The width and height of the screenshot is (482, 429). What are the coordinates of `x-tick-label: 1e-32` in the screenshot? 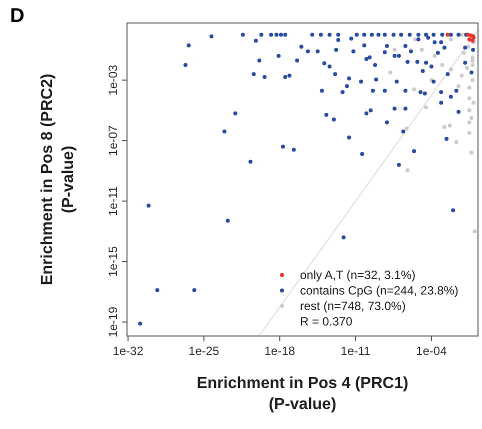 It's located at (128, 351).